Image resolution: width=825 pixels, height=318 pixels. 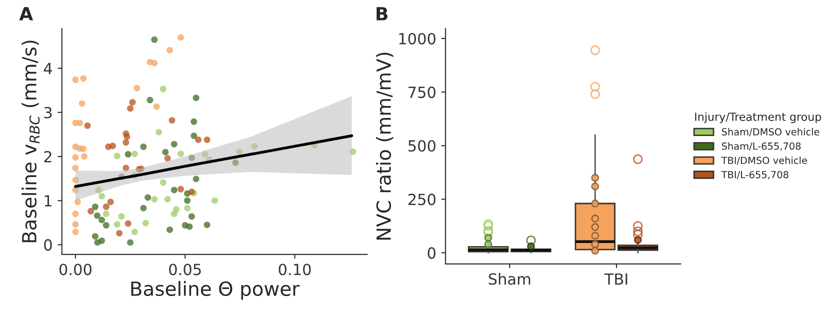 I want to click on y-tick-label: 4, so click(x=48, y=68).